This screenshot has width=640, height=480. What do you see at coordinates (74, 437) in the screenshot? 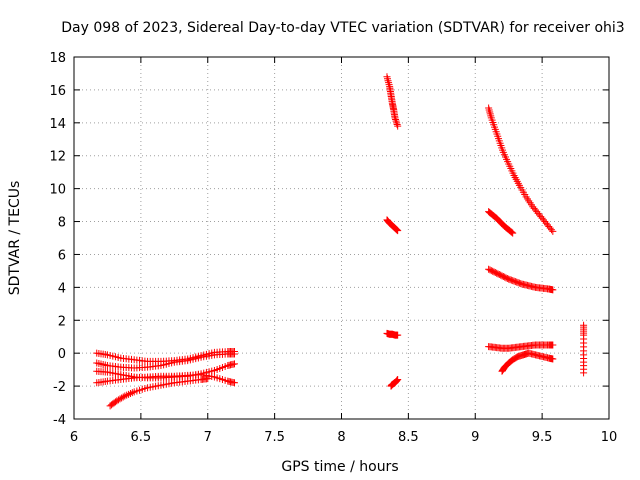
I see `x-tick-label: 6` at bounding box center [74, 437].